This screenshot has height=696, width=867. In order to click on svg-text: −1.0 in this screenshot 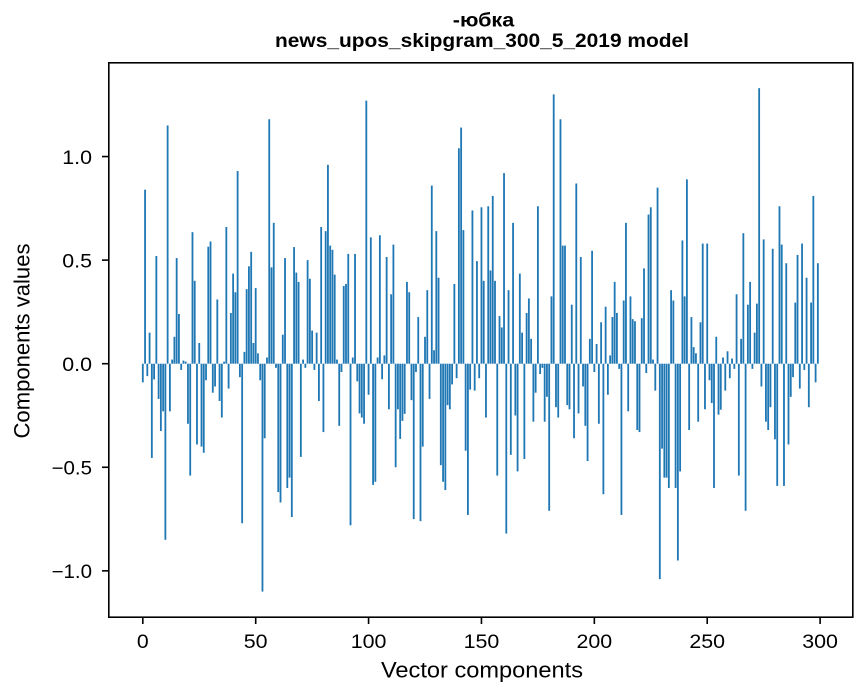, I will do `click(72, 572)`.